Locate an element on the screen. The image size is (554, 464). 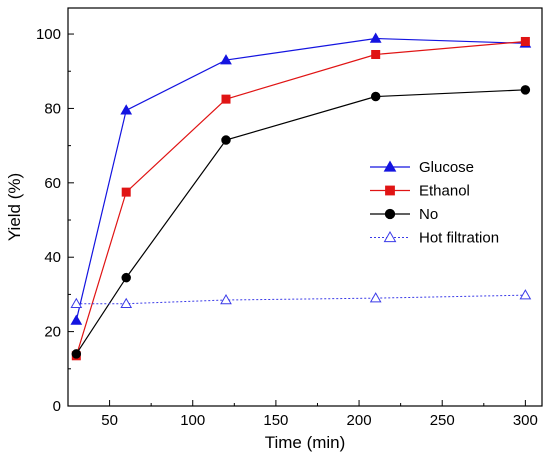
y-tick-label: 60 is located at coordinates (52, 183).